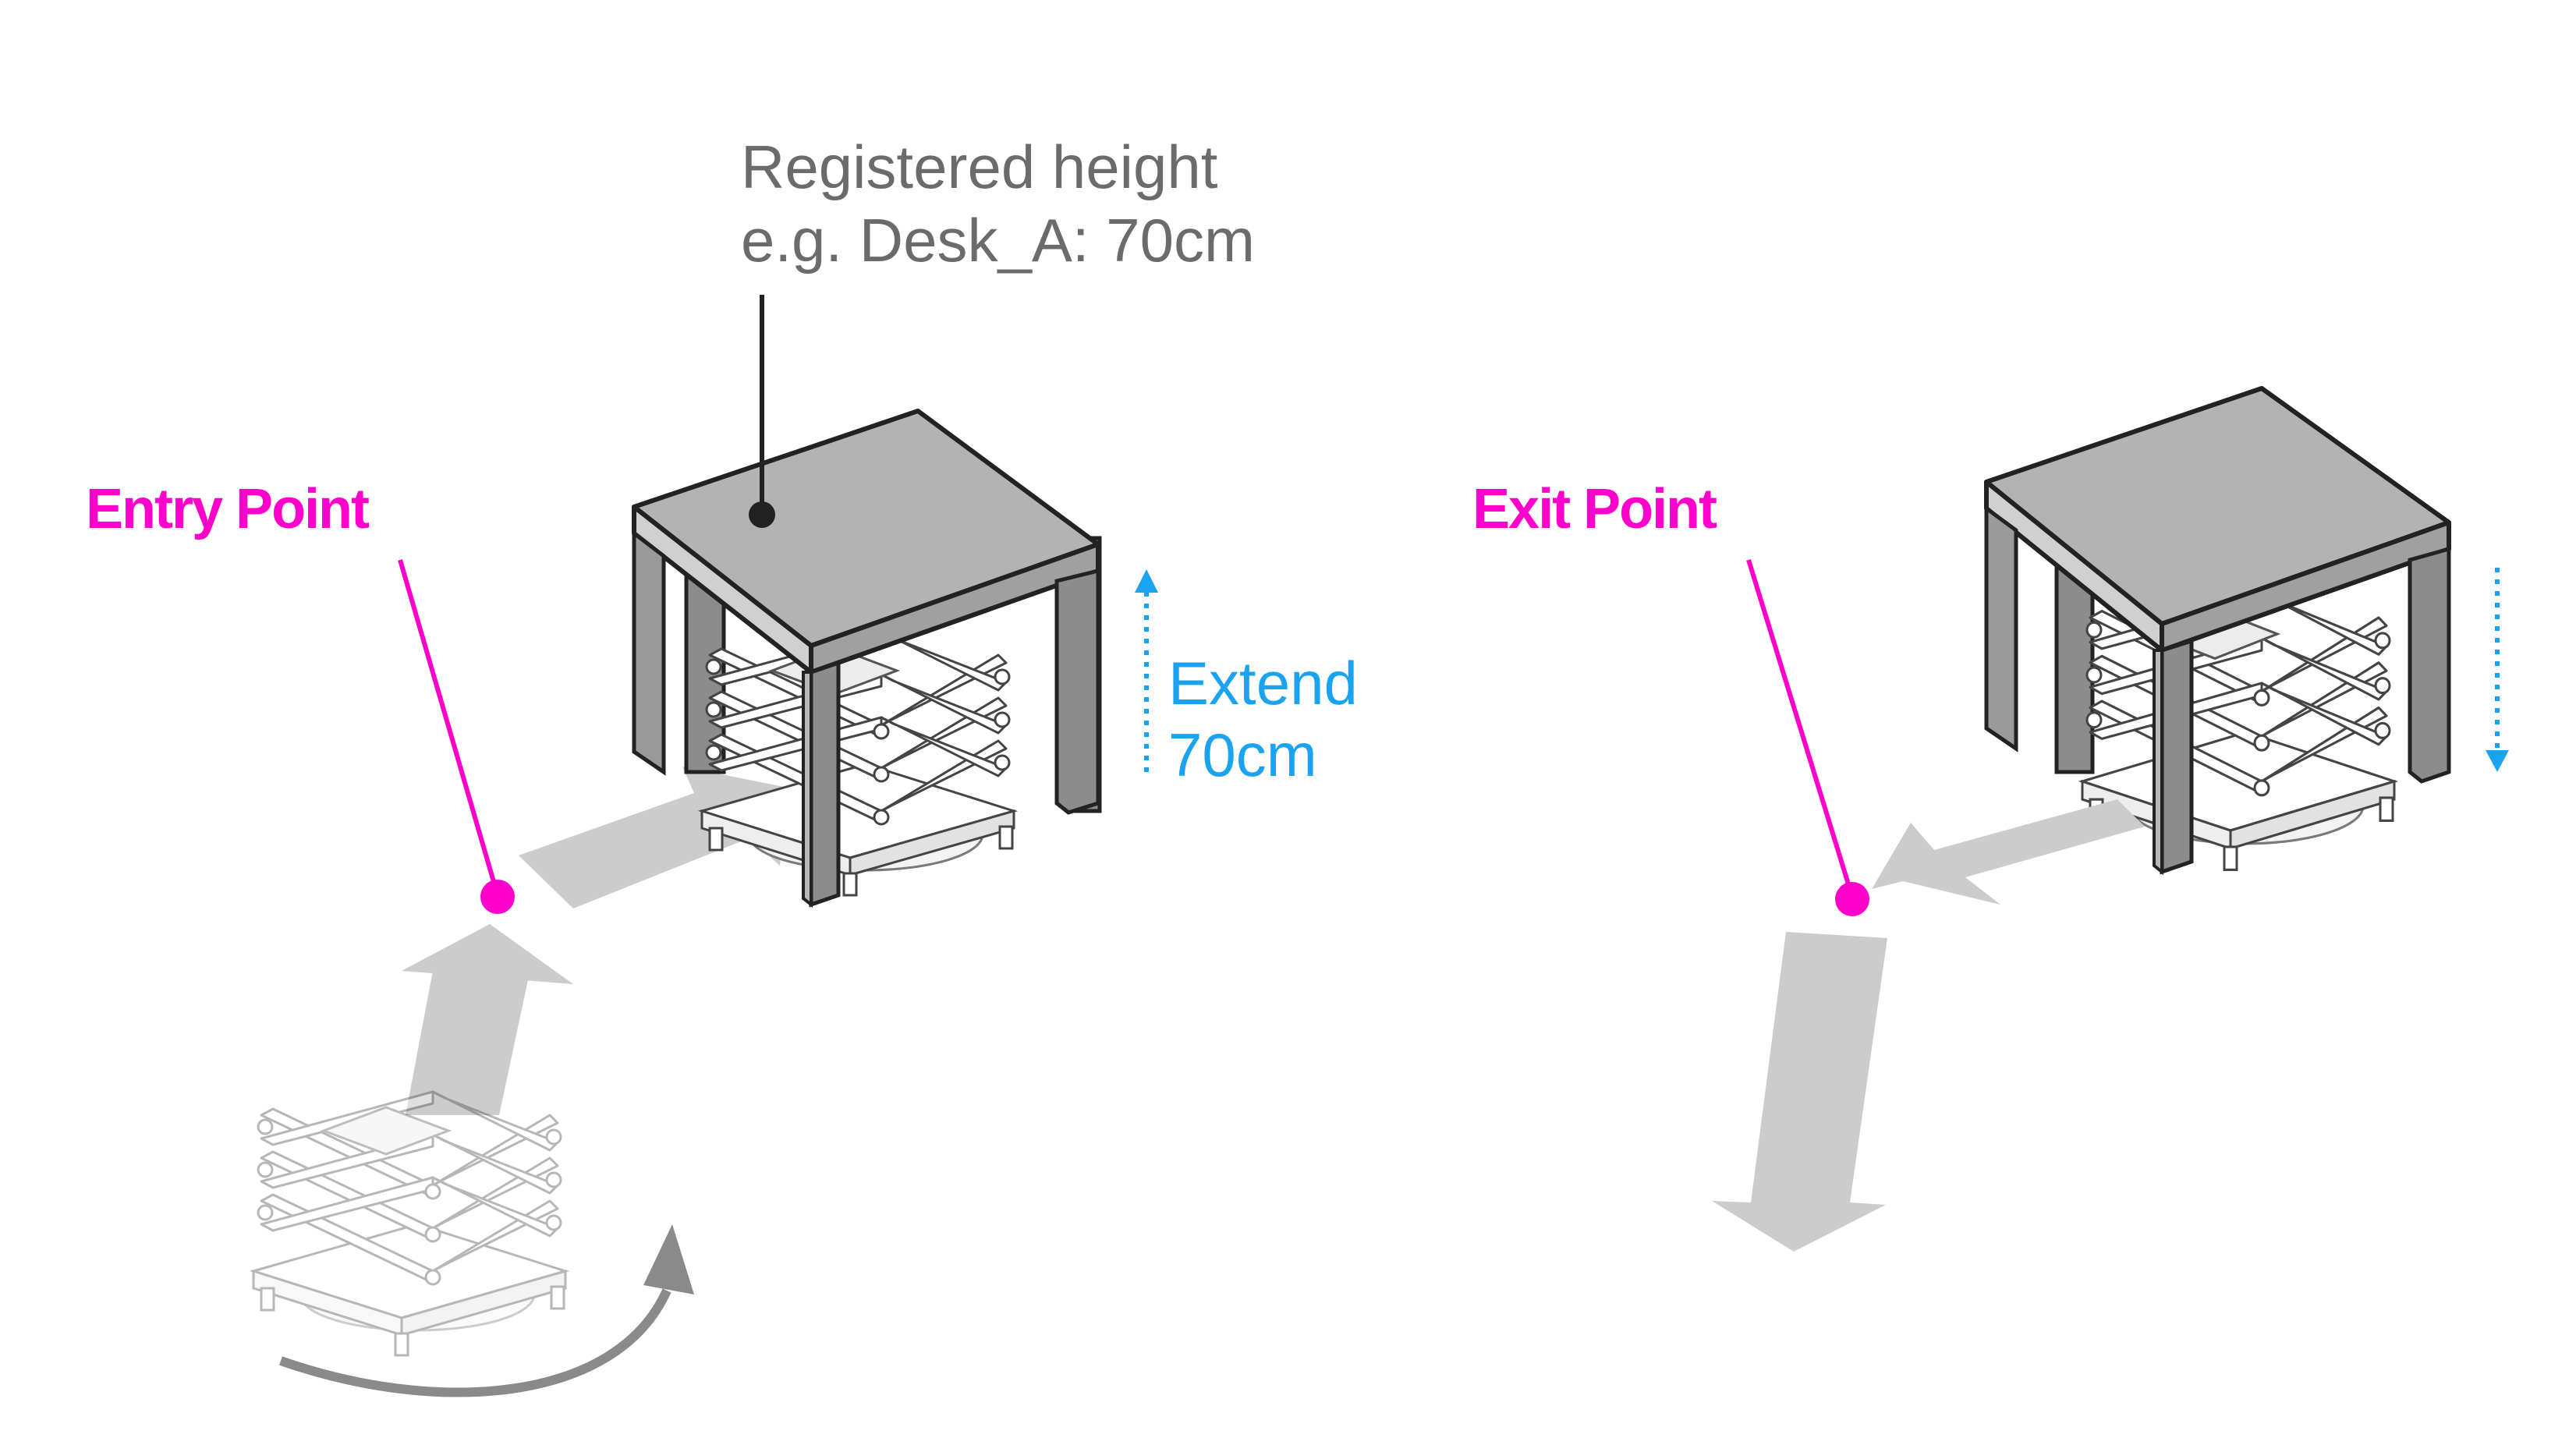  What do you see at coordinates (449, 727) in the screenshot?
I see `entry-leader-line` at bounding box center [449, 727].